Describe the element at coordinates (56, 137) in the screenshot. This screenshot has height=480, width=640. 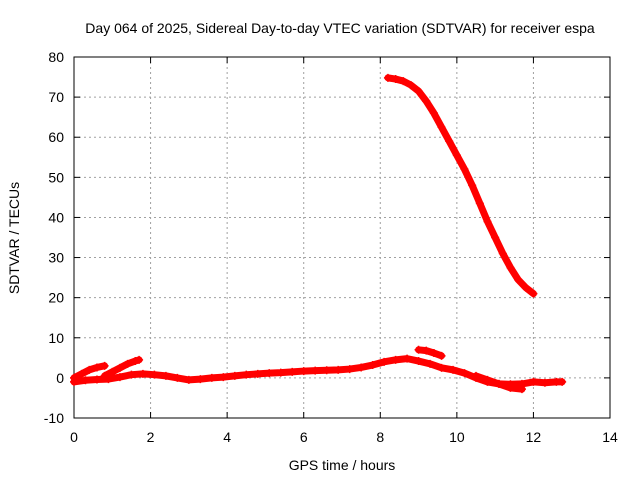
I see `y-tick-label: 60` at that location.